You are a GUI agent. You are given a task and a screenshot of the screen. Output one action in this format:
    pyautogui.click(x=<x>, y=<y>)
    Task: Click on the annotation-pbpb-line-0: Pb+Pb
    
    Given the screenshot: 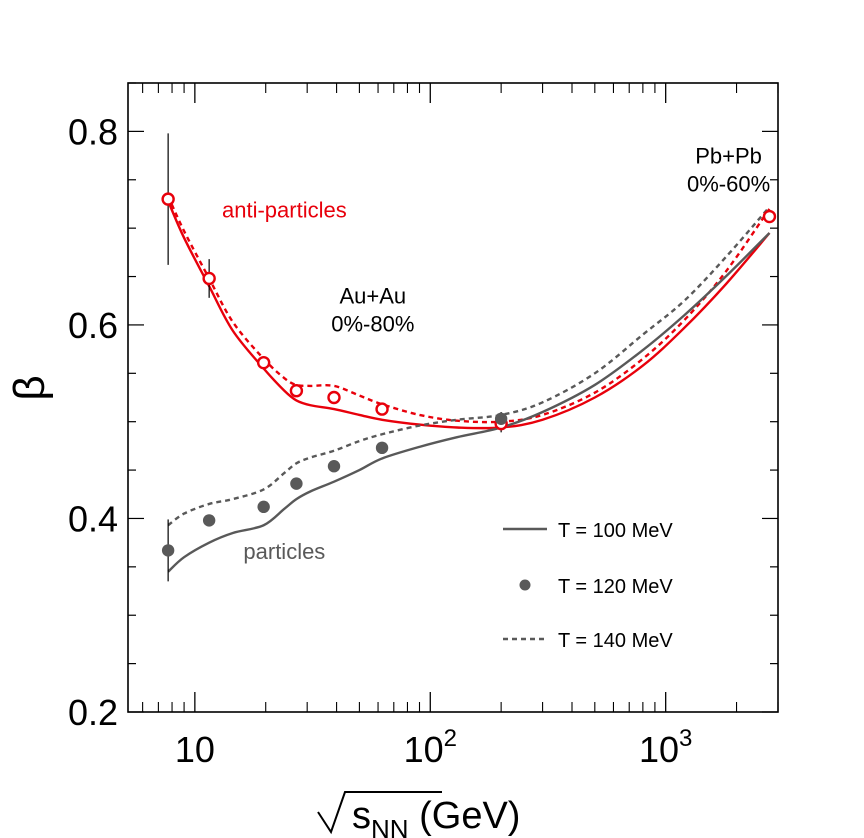 What is the action you would take?
    pyautogui.click(x=728, y=155)
    